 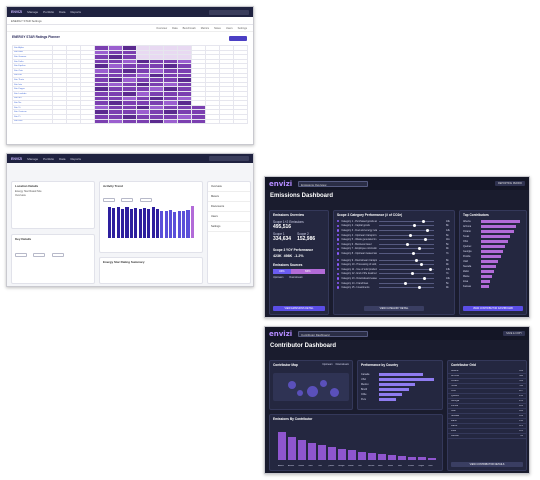 I want to click on contributor-row: Idaho, so click(x=493, y=271).